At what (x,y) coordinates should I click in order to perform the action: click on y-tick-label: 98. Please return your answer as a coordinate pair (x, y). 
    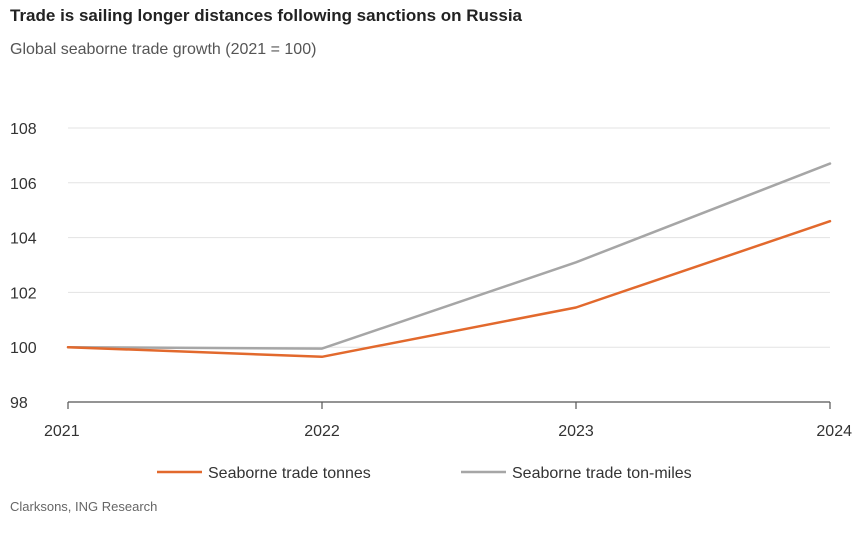
    Looking at the image, I should click on (19, 403).